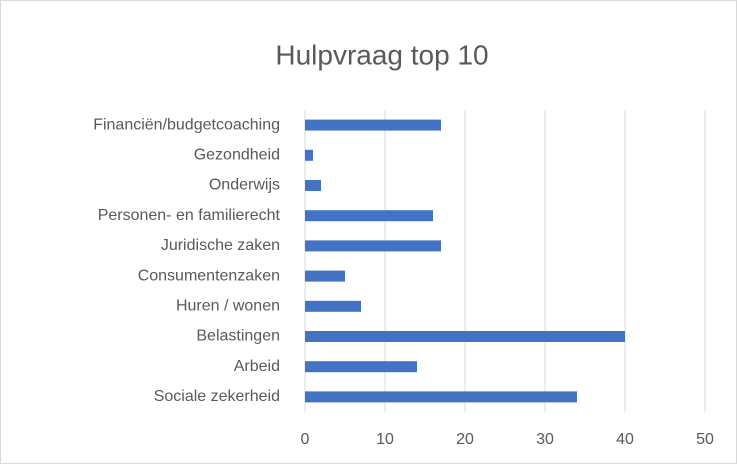  What do you see at coordinates (625, 439) in the screenshot?
I see `x-tick-label: 40` at bounding box center [625, 439].